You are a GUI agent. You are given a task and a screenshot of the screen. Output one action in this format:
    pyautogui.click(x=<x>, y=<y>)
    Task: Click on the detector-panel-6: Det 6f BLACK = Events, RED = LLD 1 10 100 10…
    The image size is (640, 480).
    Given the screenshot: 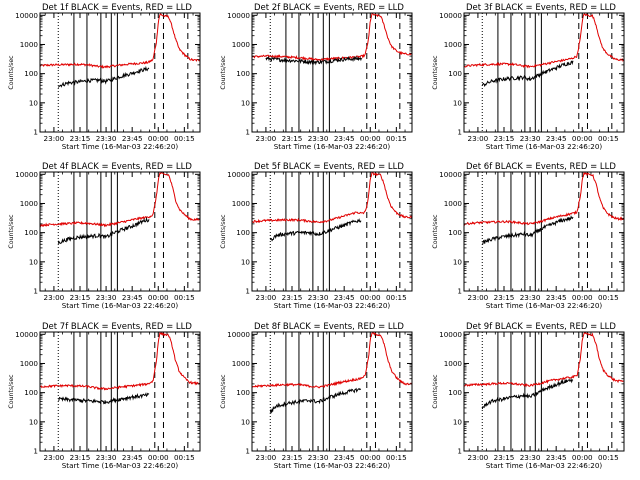 What is the action you would take?
    pyautogui.click(x=528, y=236)
    